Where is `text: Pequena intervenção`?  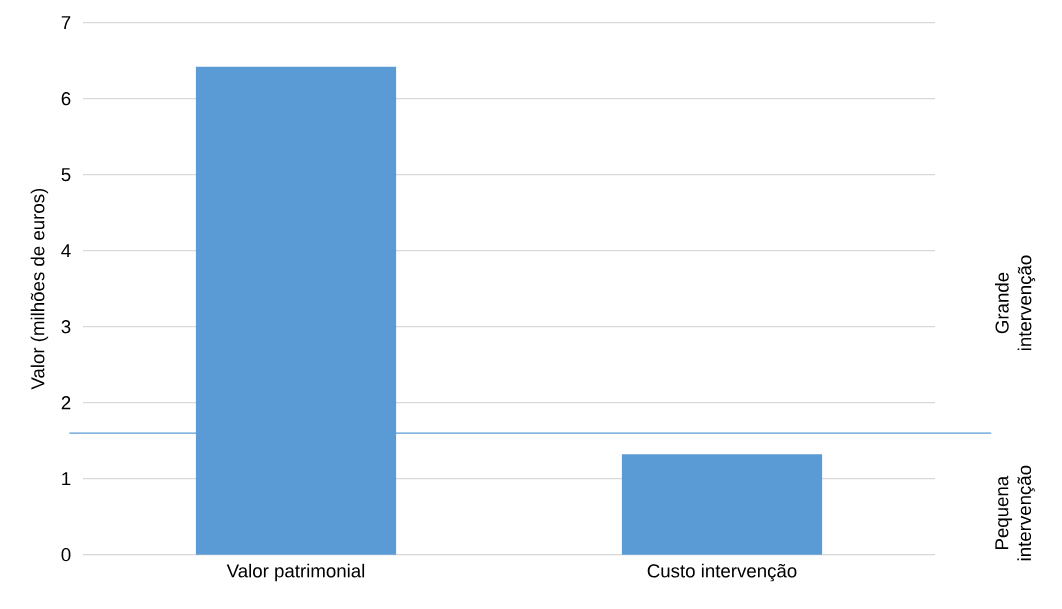 text: Pequena intervenção is located at coordinates (1015, 513).